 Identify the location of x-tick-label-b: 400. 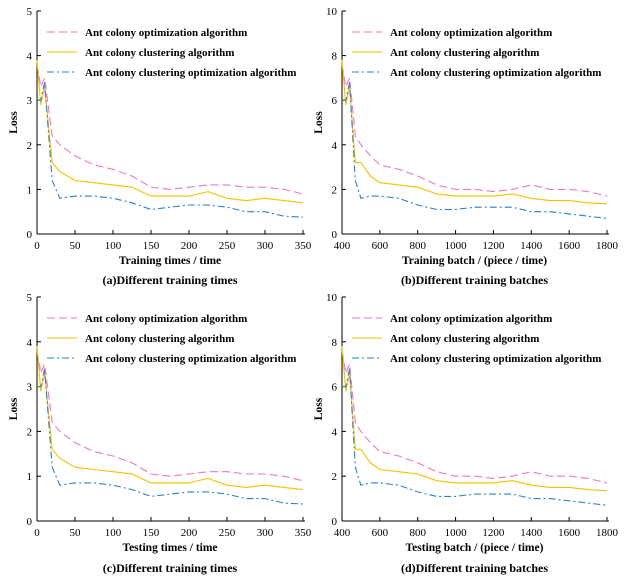
(342, 246).